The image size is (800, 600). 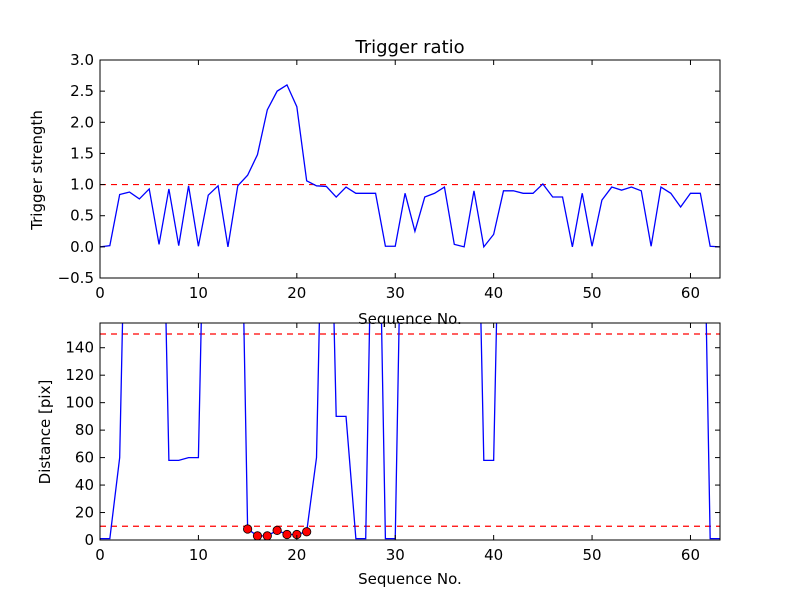 What do you see at coordinates (79, 348) in the screenshot?
I see `bottom-y-tick-label: 140` at bounding box center [79, 348].